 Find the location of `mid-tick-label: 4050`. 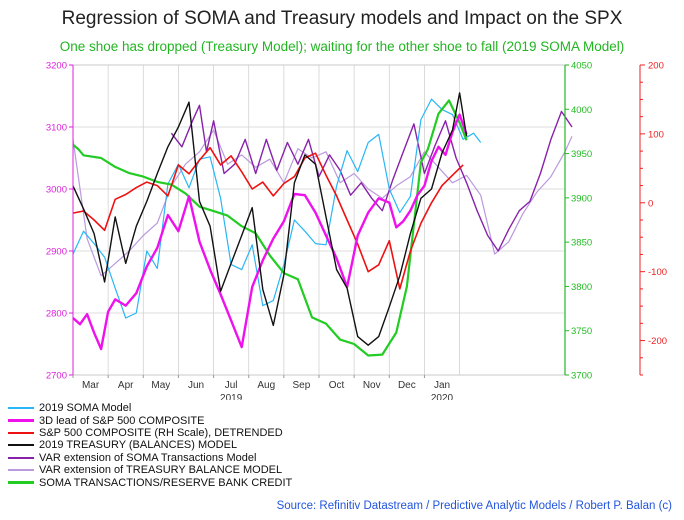

mid-tick-label: 4050 is located at coordinates (581, 66).